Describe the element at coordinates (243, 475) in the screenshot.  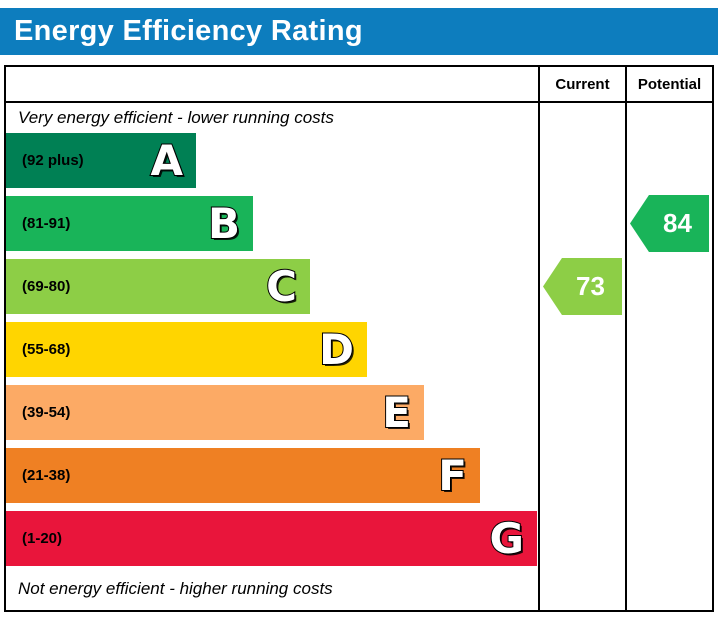
I see `band-row-f: (21-38) F` at that location.